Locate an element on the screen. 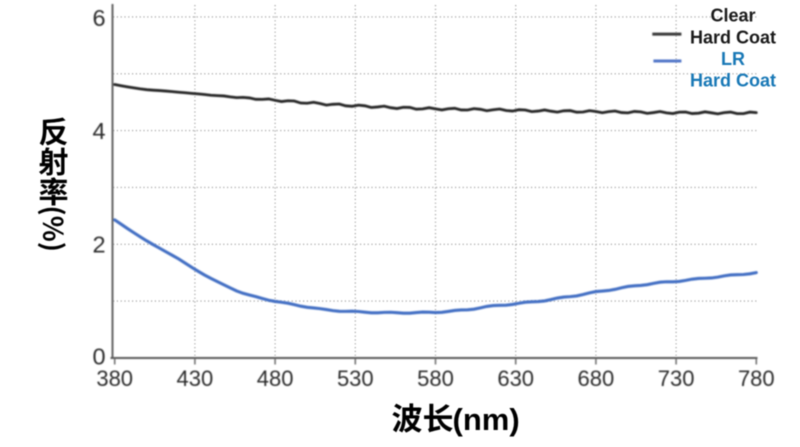 The image size is (800, 447). svg-text: 730 is located at coordinates (676, 378).